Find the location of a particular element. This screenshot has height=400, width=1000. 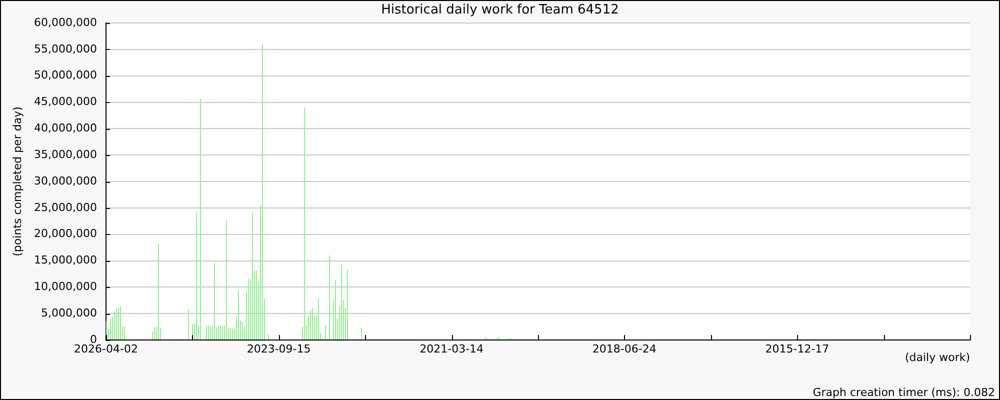

text: Graph creation timer (ms): 0.082 is located at coordinates (903, 392).